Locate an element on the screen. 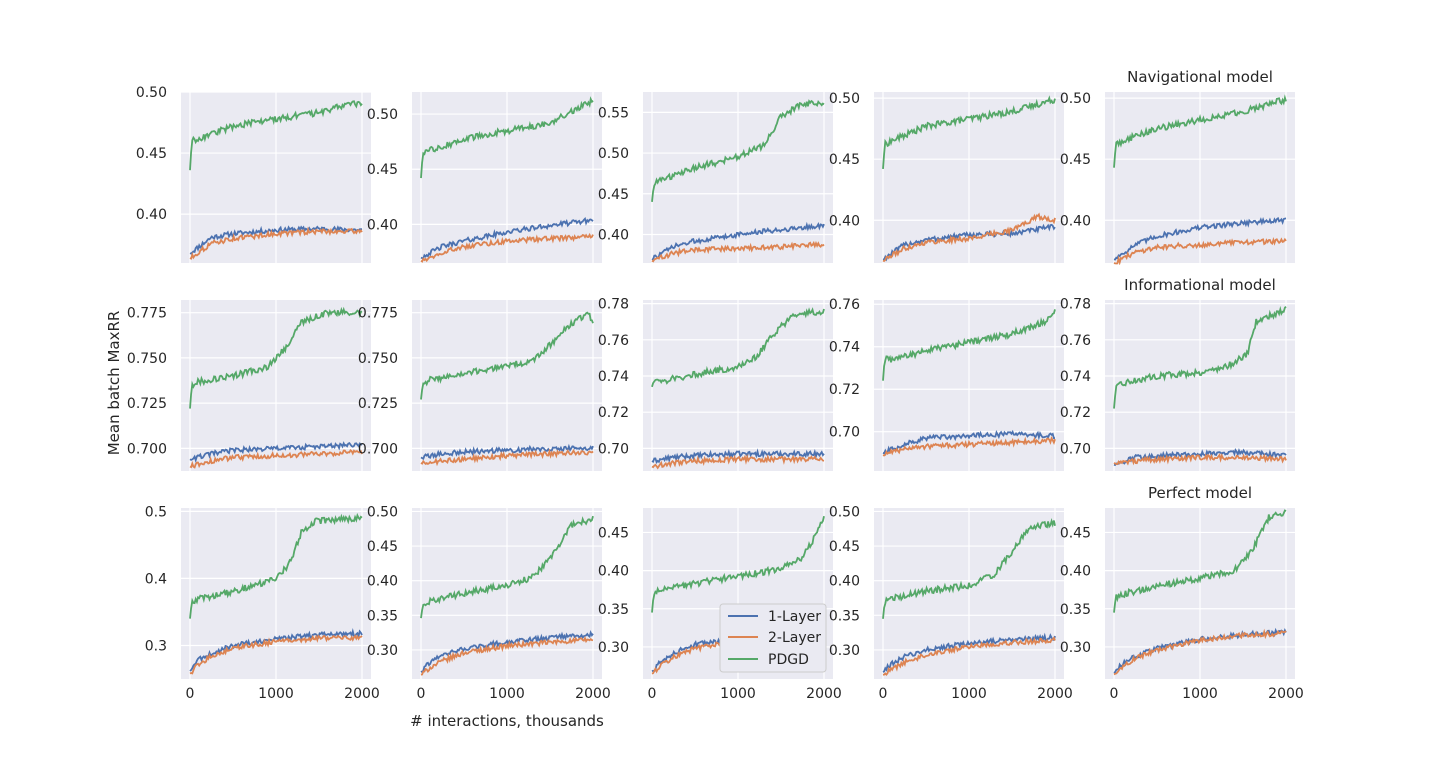 Image resolution: width=1440 pixels, height=765 pixels. subplot-r2-c0: 0 1000 2000 0.3 0.4 0.5 is located at coordinates (262, 603).